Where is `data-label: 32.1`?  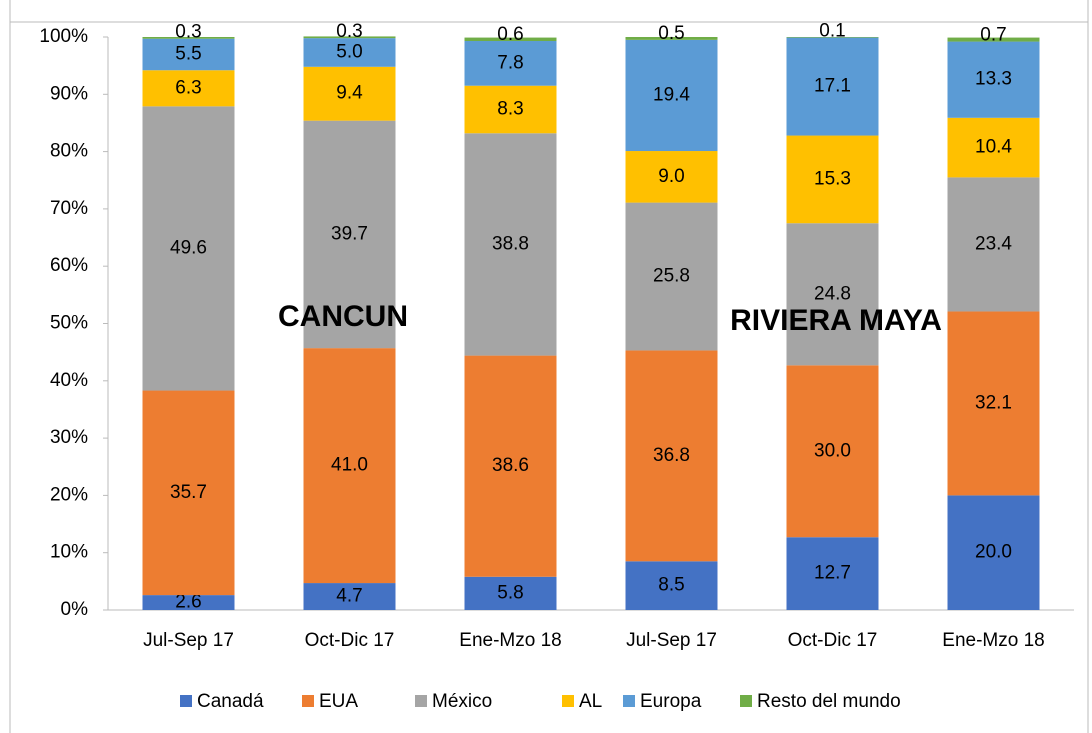
data-label: 32.1 is located at coordinates (993, 402).